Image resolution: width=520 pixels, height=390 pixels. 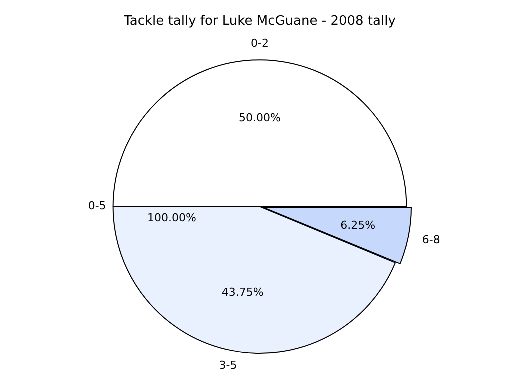 I want to click on data-label: 43.75%, so click(x=243, y=292).